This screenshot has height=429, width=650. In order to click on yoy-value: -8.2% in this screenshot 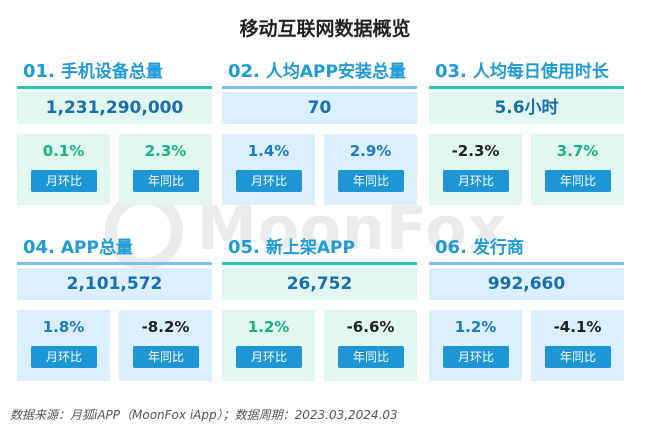, I will do `click(165, 327)`.